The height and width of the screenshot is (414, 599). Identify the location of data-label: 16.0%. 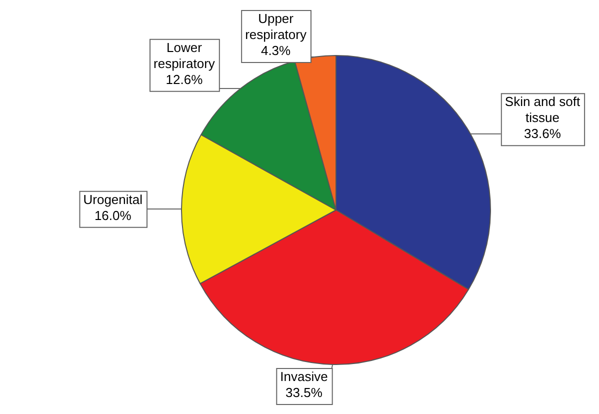
(113, 215).